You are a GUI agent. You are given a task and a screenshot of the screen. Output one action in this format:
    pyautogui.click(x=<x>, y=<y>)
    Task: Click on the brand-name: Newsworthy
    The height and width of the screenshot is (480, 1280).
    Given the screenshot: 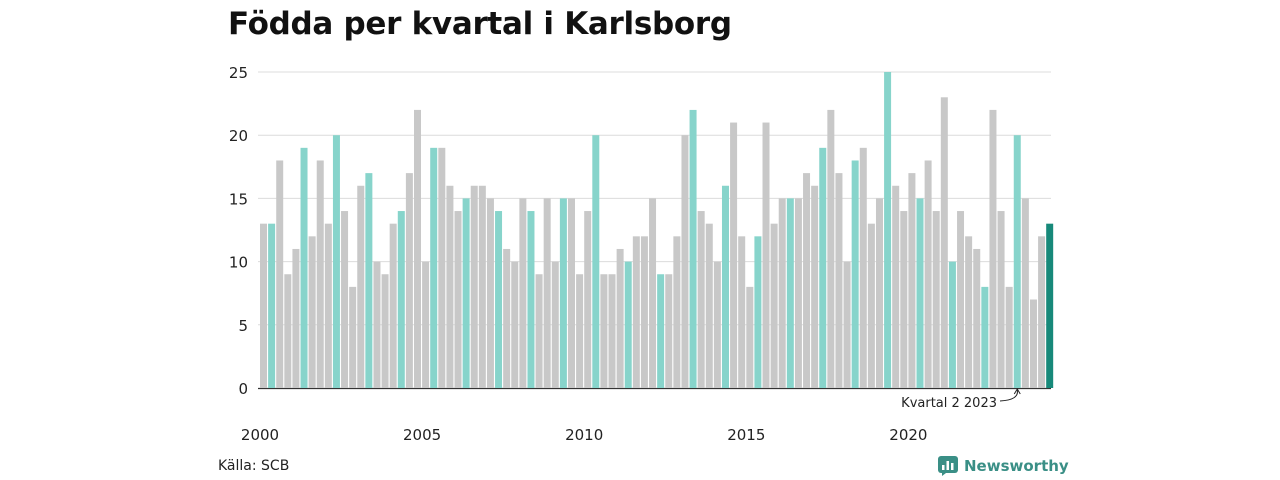 What is the action you would take?
    pyautogui.click(x=1016, y=466)
    